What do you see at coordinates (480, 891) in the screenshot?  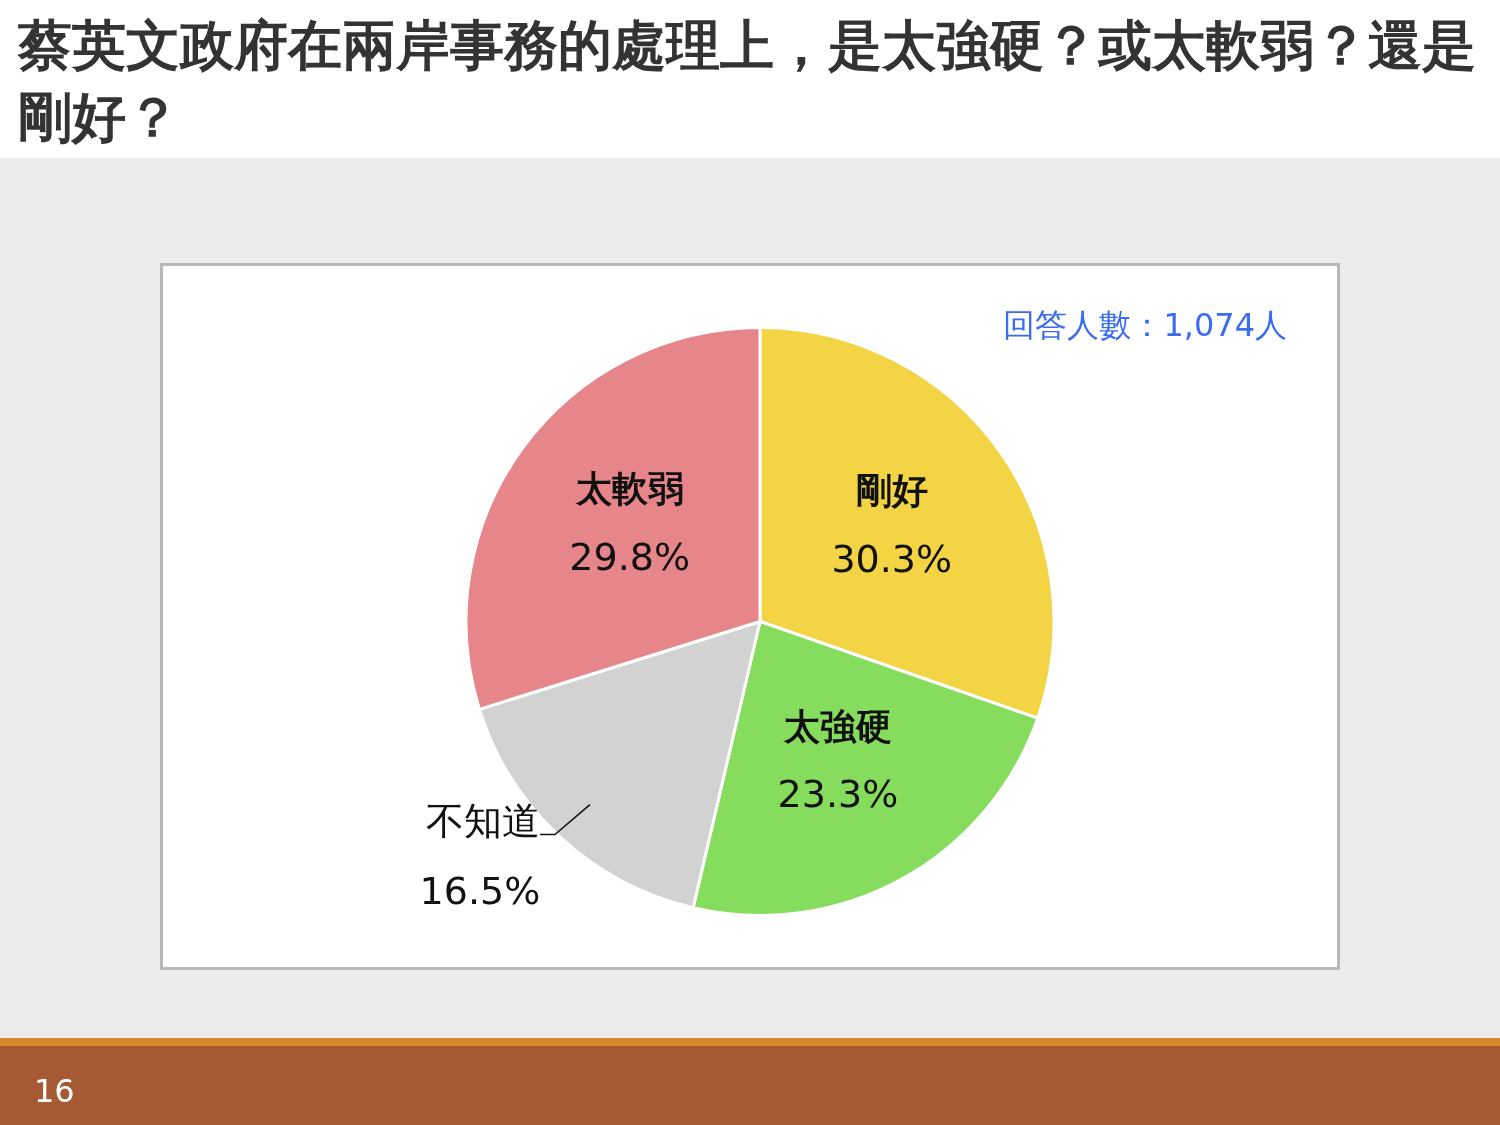 I see `data-label: 16.5%` at bounding box center [480, 891].